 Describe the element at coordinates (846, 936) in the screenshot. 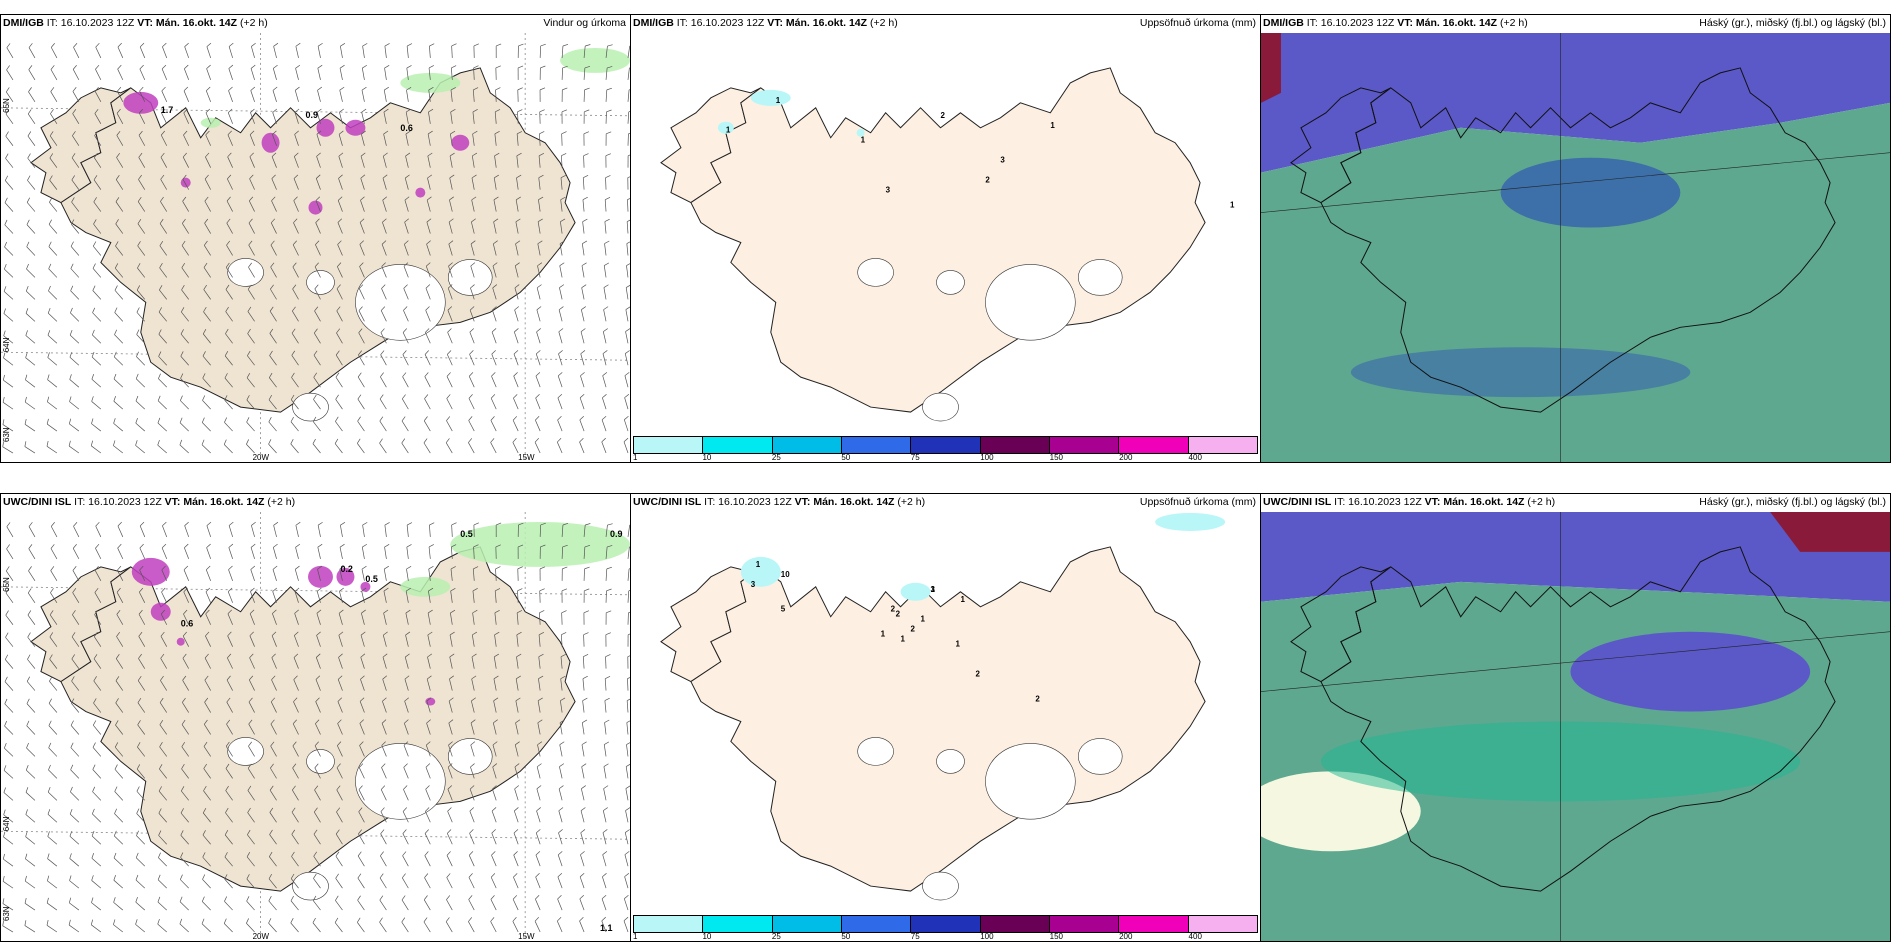

I see `colorbar-tick-label: 50` at that location.